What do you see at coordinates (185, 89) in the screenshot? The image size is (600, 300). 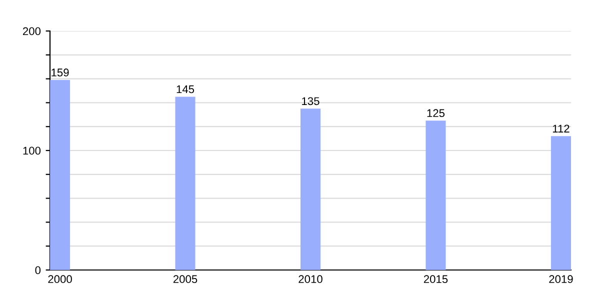 I see `data-label: 145` at bounding box center [185, 89].